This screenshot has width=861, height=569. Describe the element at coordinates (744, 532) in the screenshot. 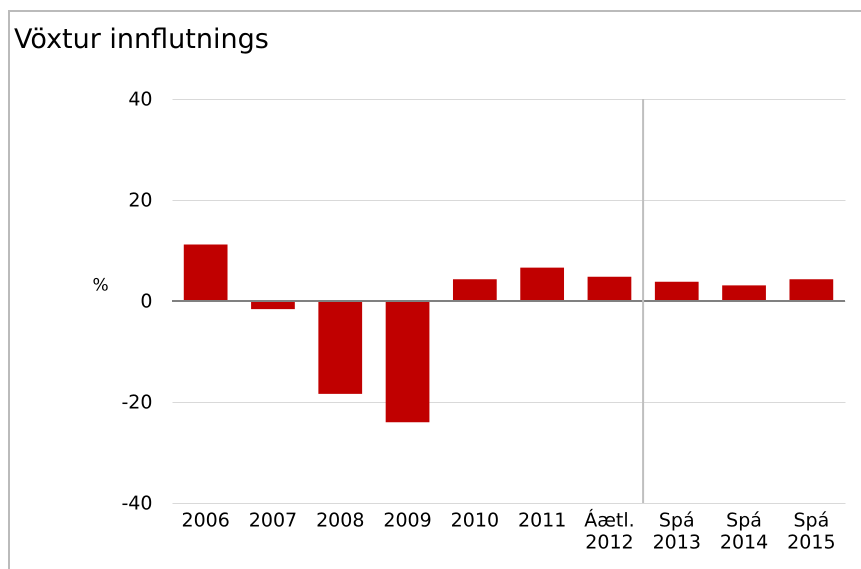

I see `x-tick-label: Spá 2014` at that location.